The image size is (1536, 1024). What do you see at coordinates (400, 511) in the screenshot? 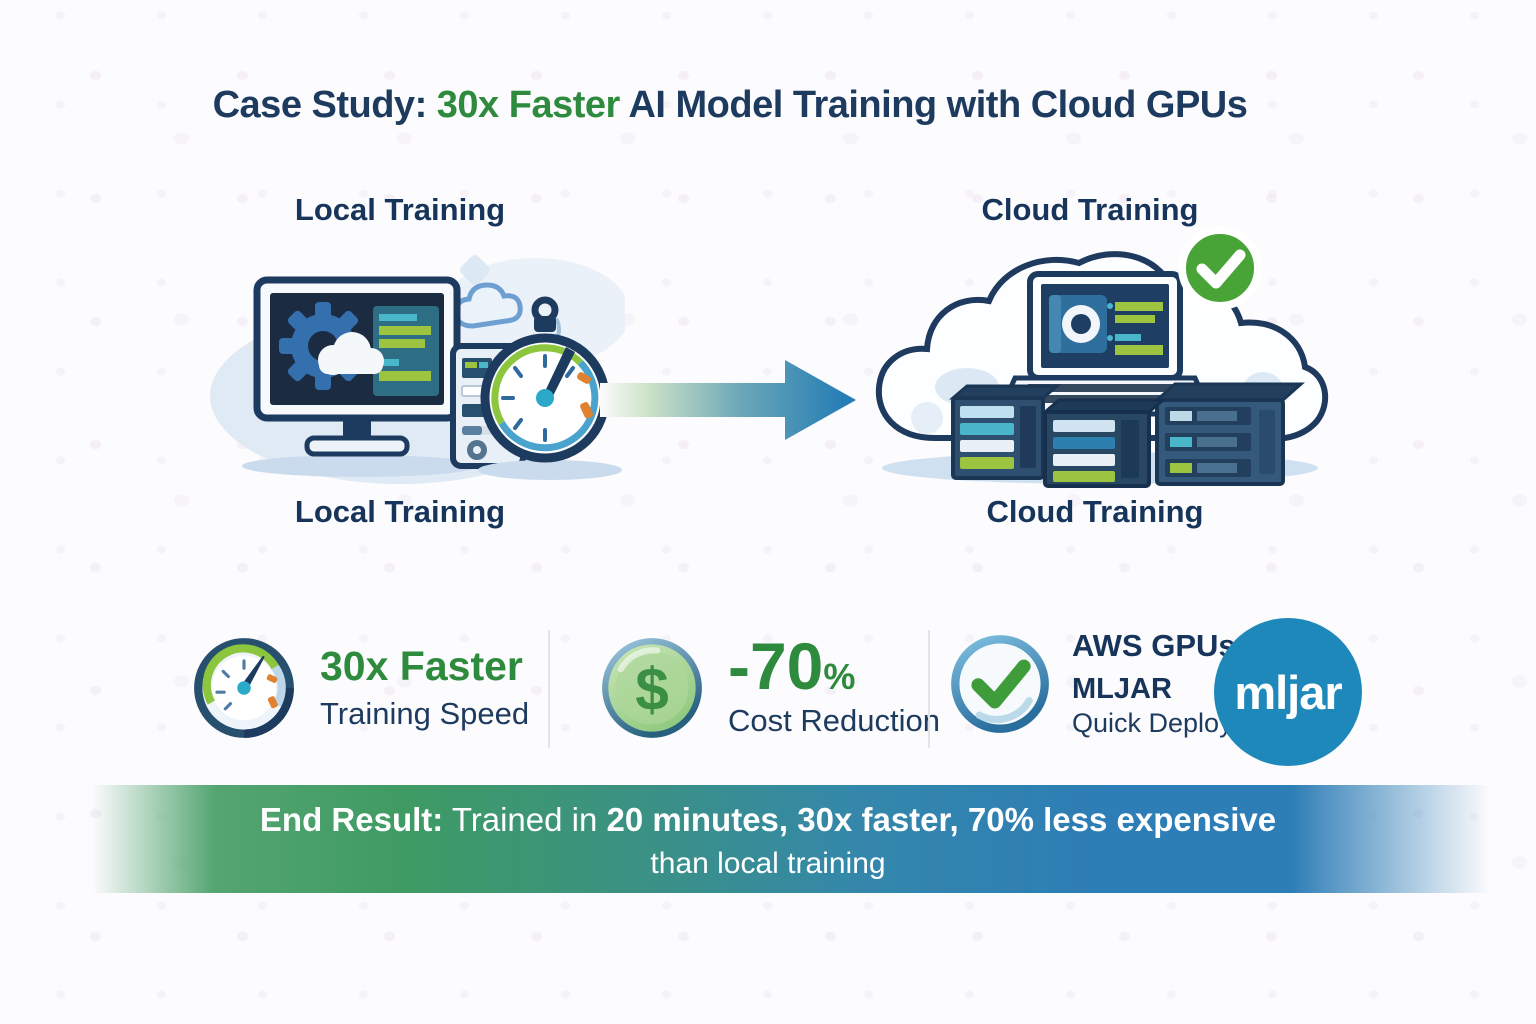
I see `local-training-bottom-label: Local Training` at bounding box center [400, 511].